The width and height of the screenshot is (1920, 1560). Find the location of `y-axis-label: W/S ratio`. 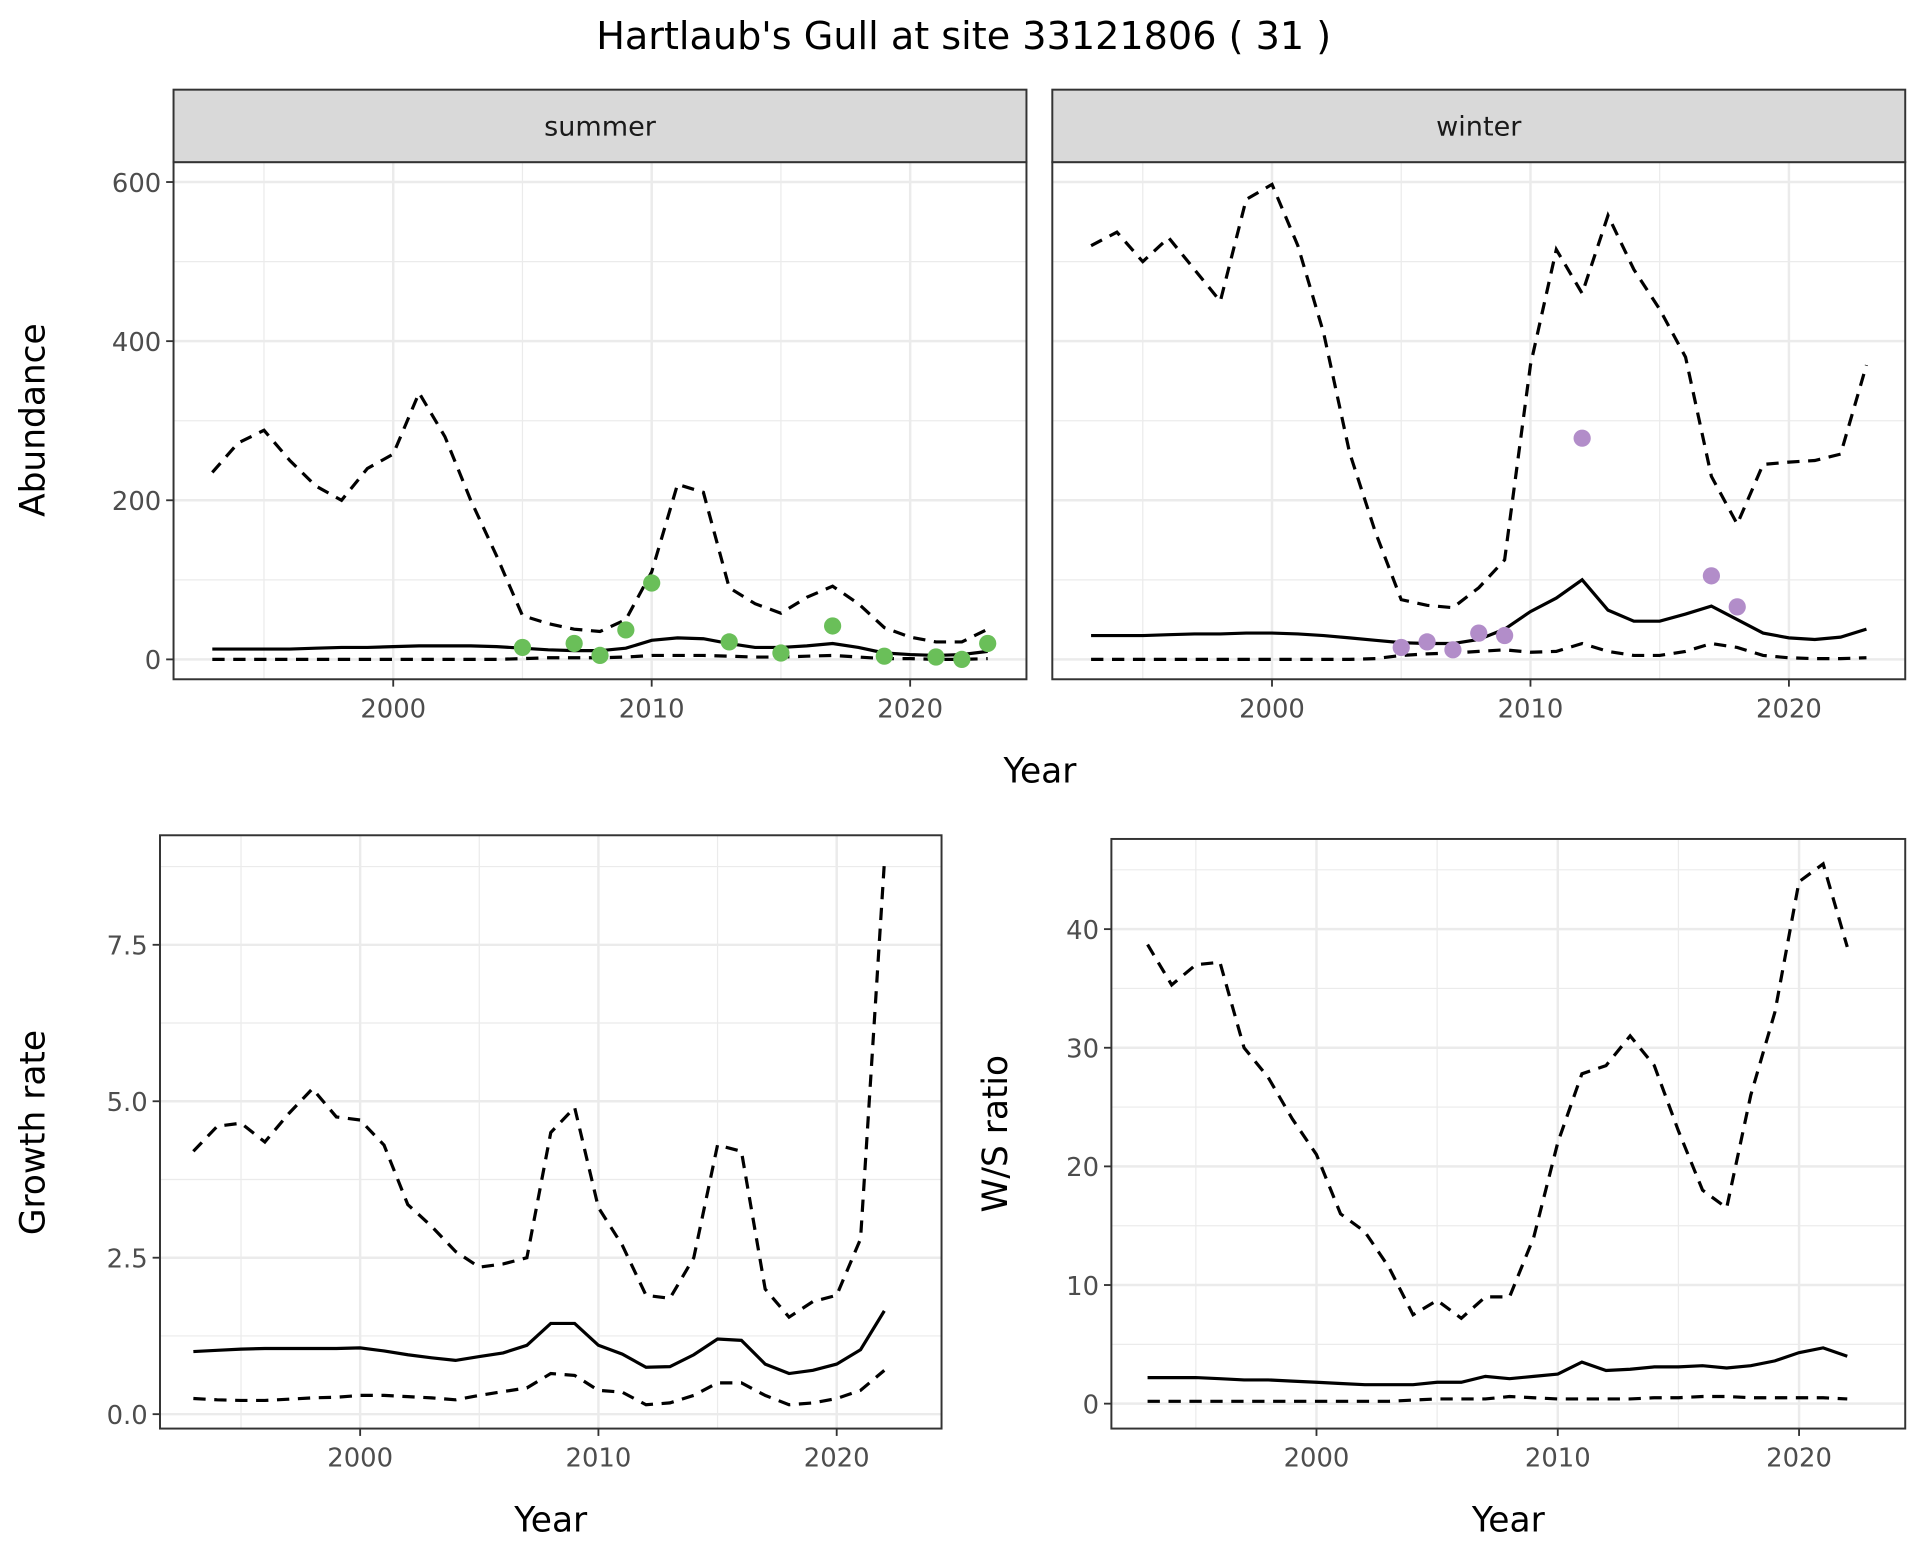

y-axis-label: W/S ratio is located at coordinates (996, 1134).